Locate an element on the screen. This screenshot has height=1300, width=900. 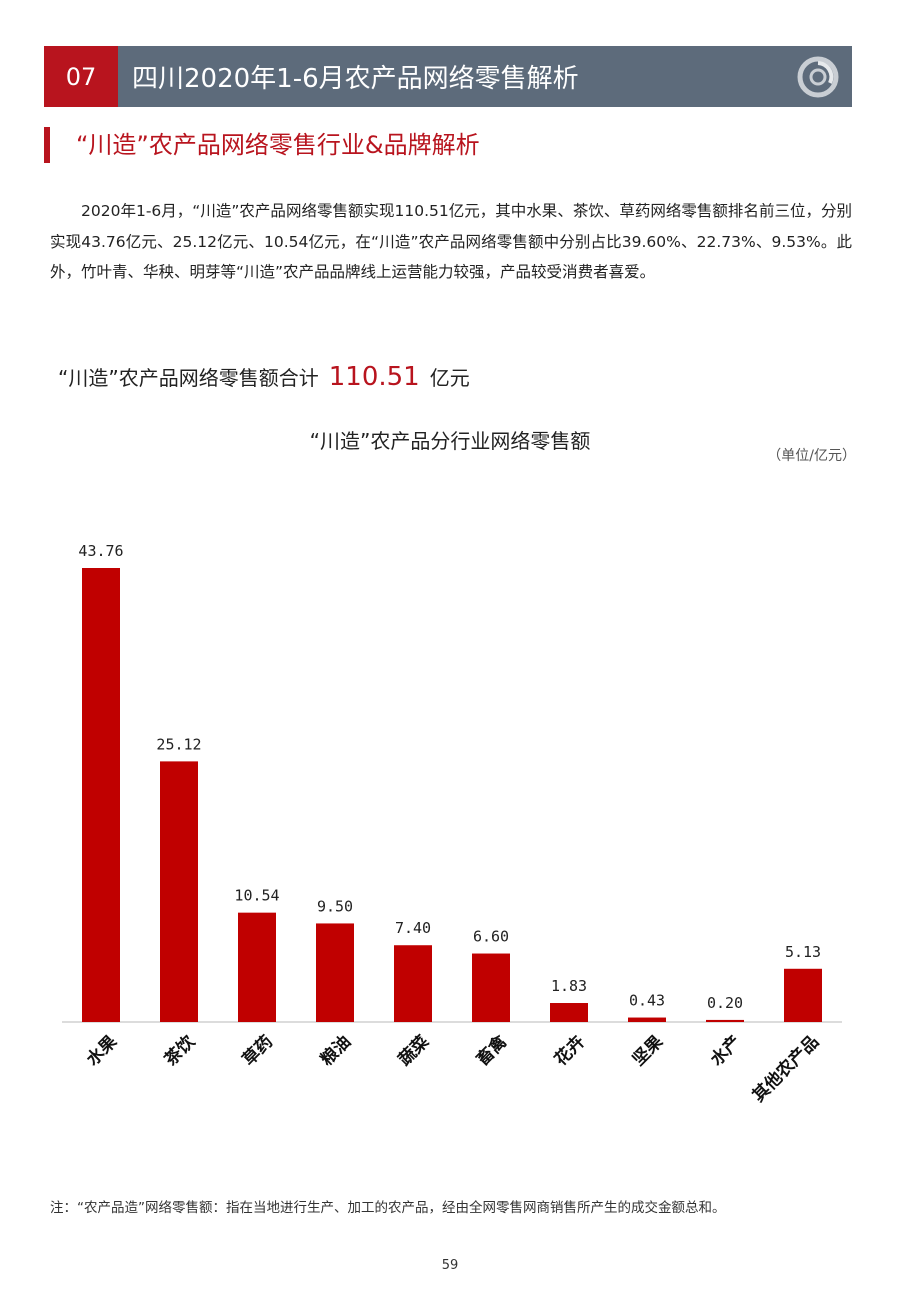
bar-value-label: 5.13 is located at coordinates (803, 952).